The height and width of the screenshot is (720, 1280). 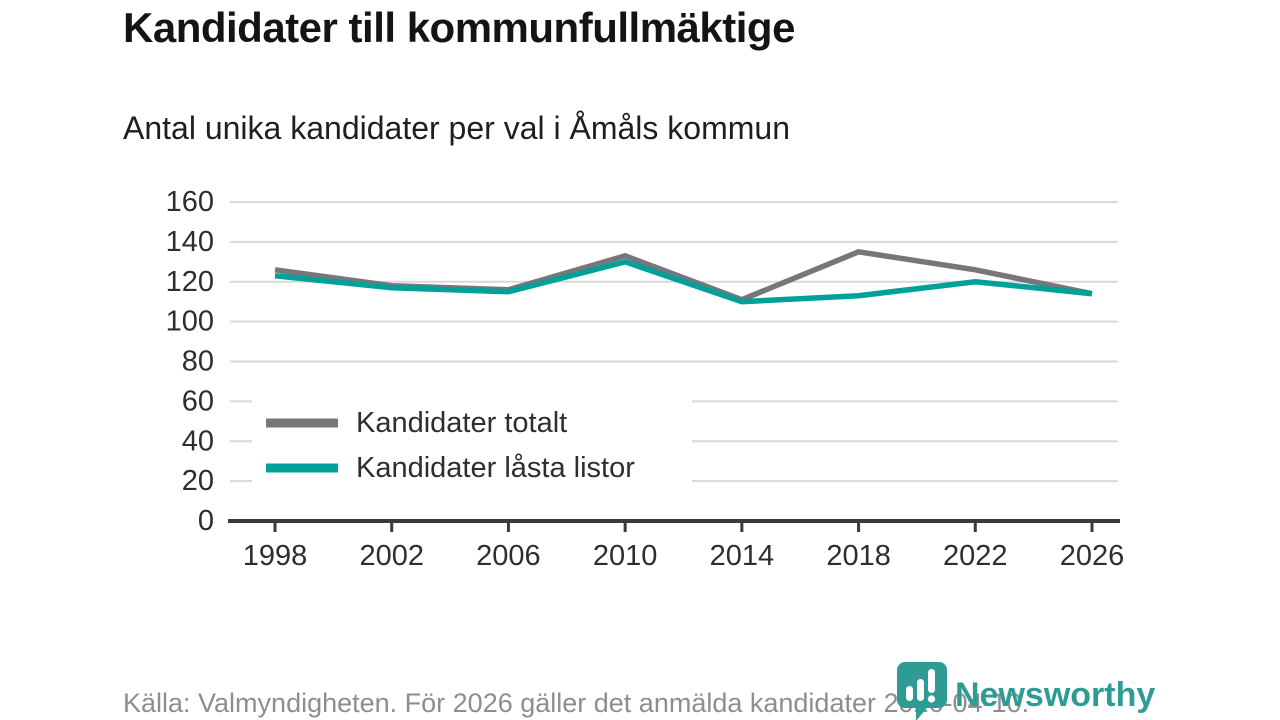 What do you see at coordinates (975, 556) in the screenshot?
I see `x-tick-label: 2022` at bounding box center [975, 556].